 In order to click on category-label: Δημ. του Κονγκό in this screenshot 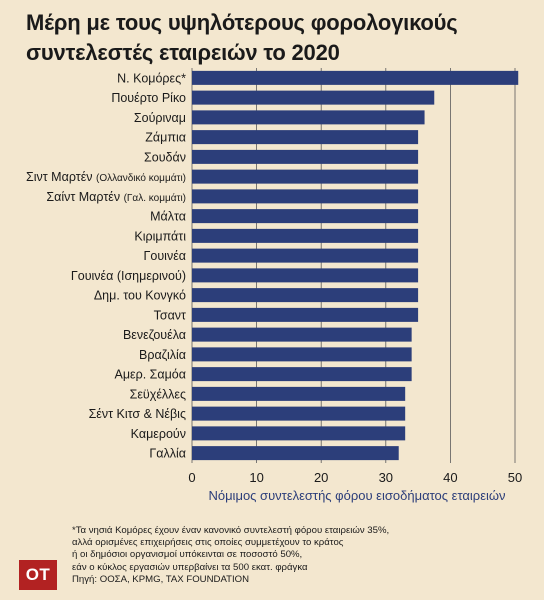, I will do `click(140, 296)`.